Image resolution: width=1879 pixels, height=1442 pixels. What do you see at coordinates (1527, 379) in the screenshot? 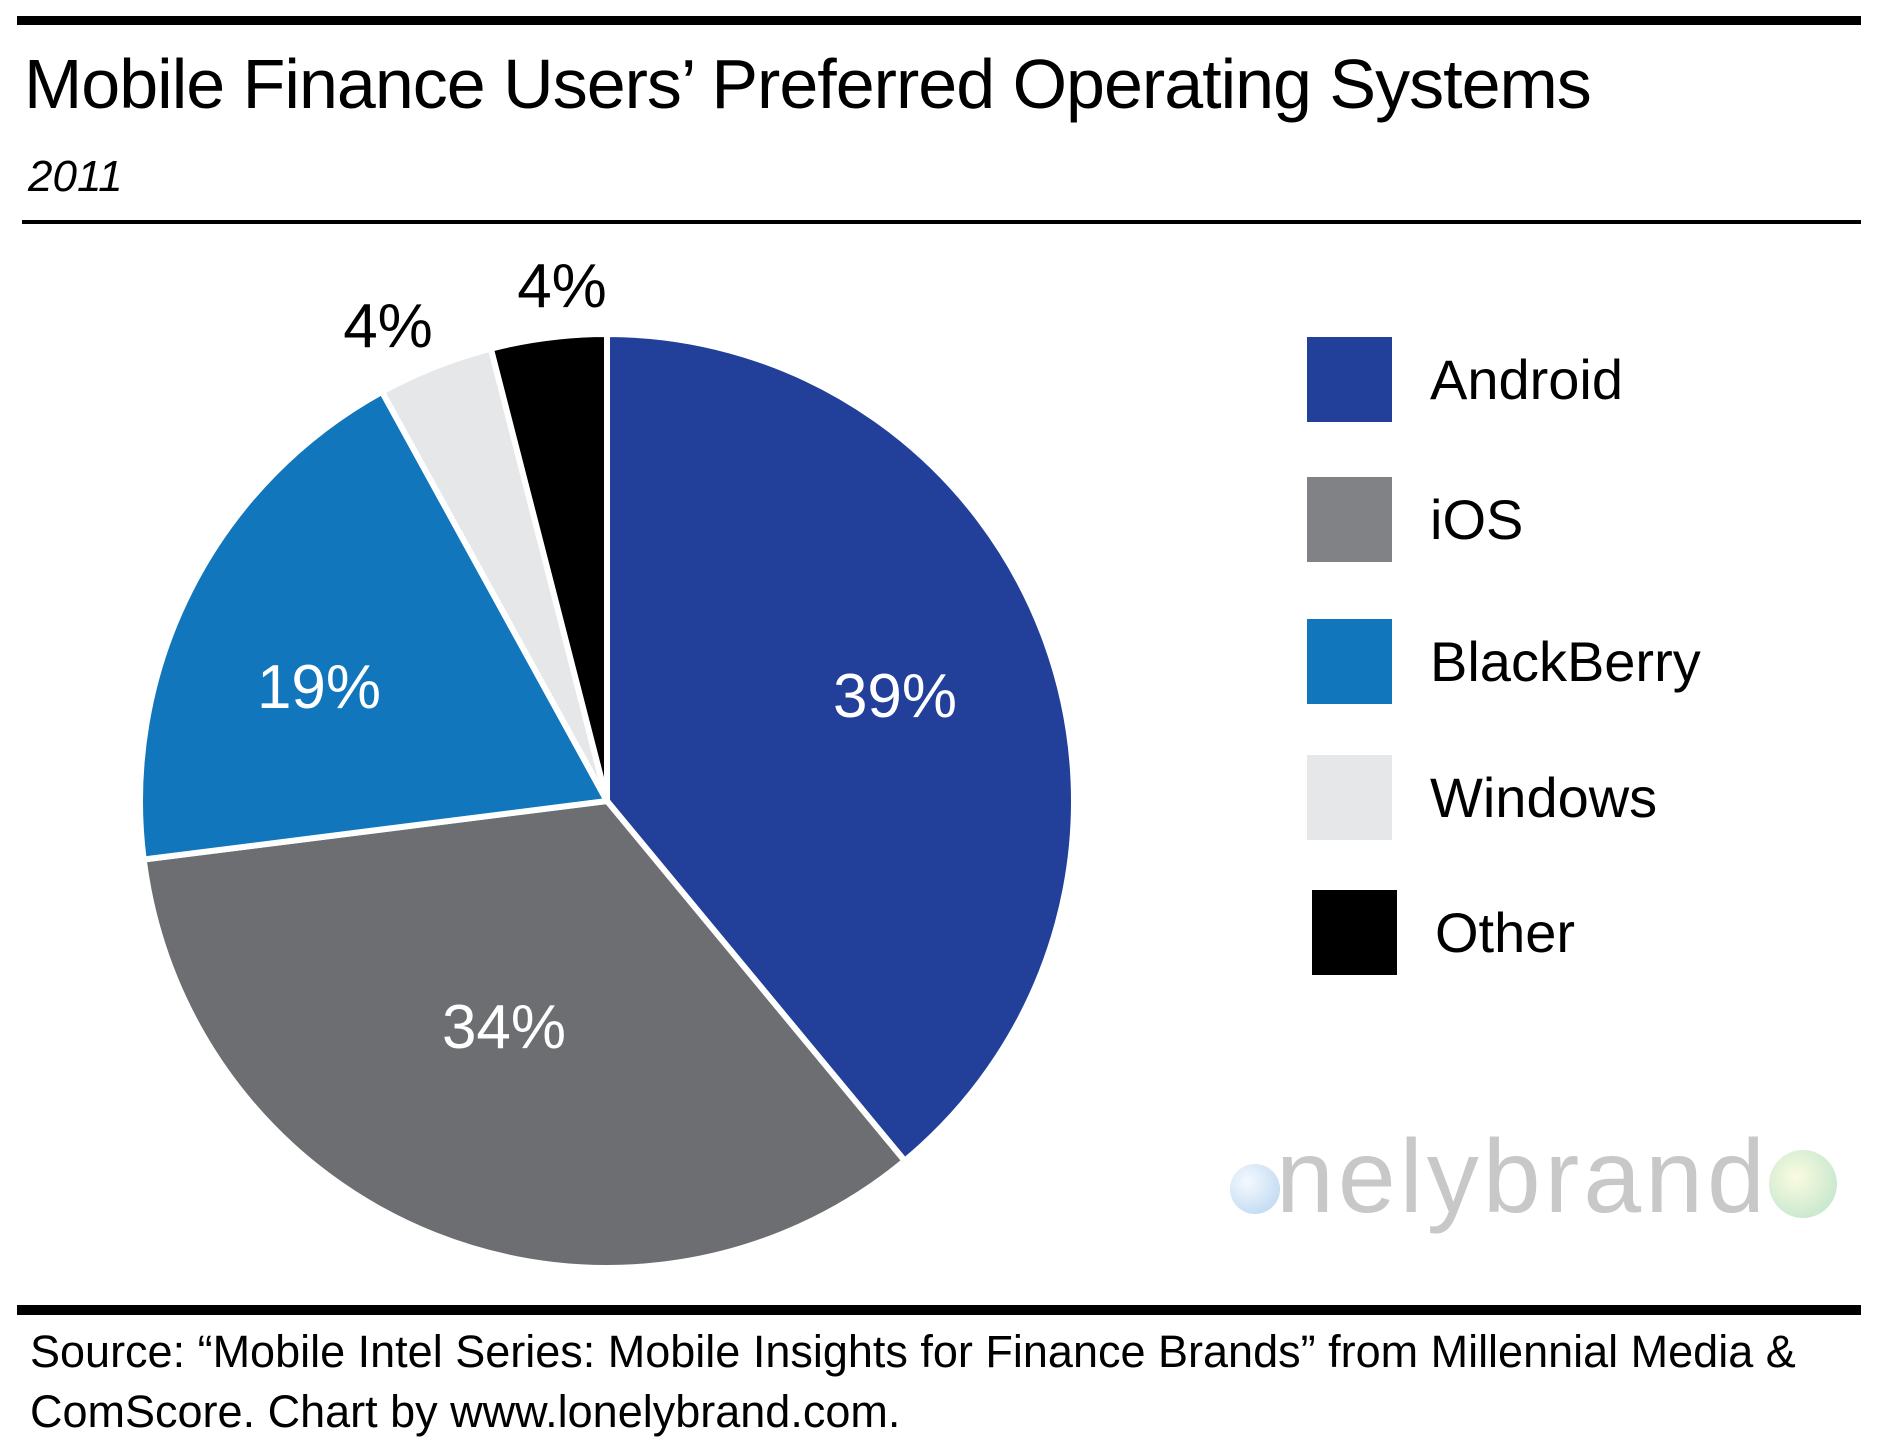
I see `legend-label: Android` at bounding box center [1527, 379].